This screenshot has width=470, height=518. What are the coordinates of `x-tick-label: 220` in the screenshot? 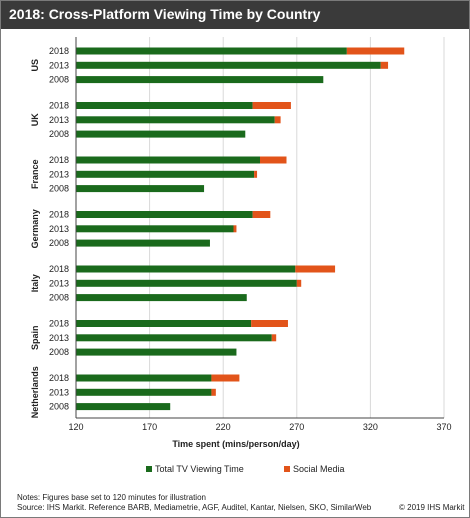 It's located at (223, 427).